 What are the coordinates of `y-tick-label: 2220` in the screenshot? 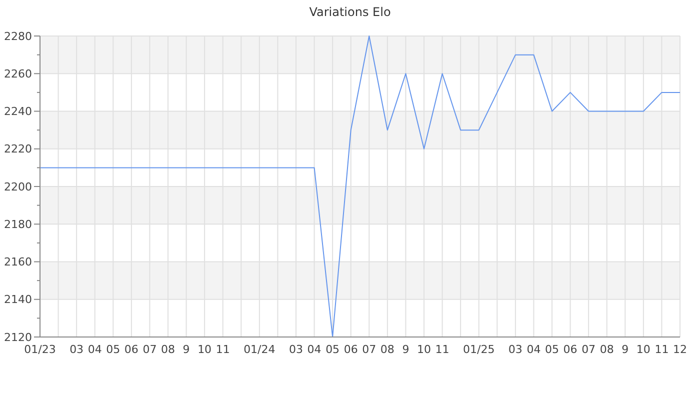 It's located at (18, 149).